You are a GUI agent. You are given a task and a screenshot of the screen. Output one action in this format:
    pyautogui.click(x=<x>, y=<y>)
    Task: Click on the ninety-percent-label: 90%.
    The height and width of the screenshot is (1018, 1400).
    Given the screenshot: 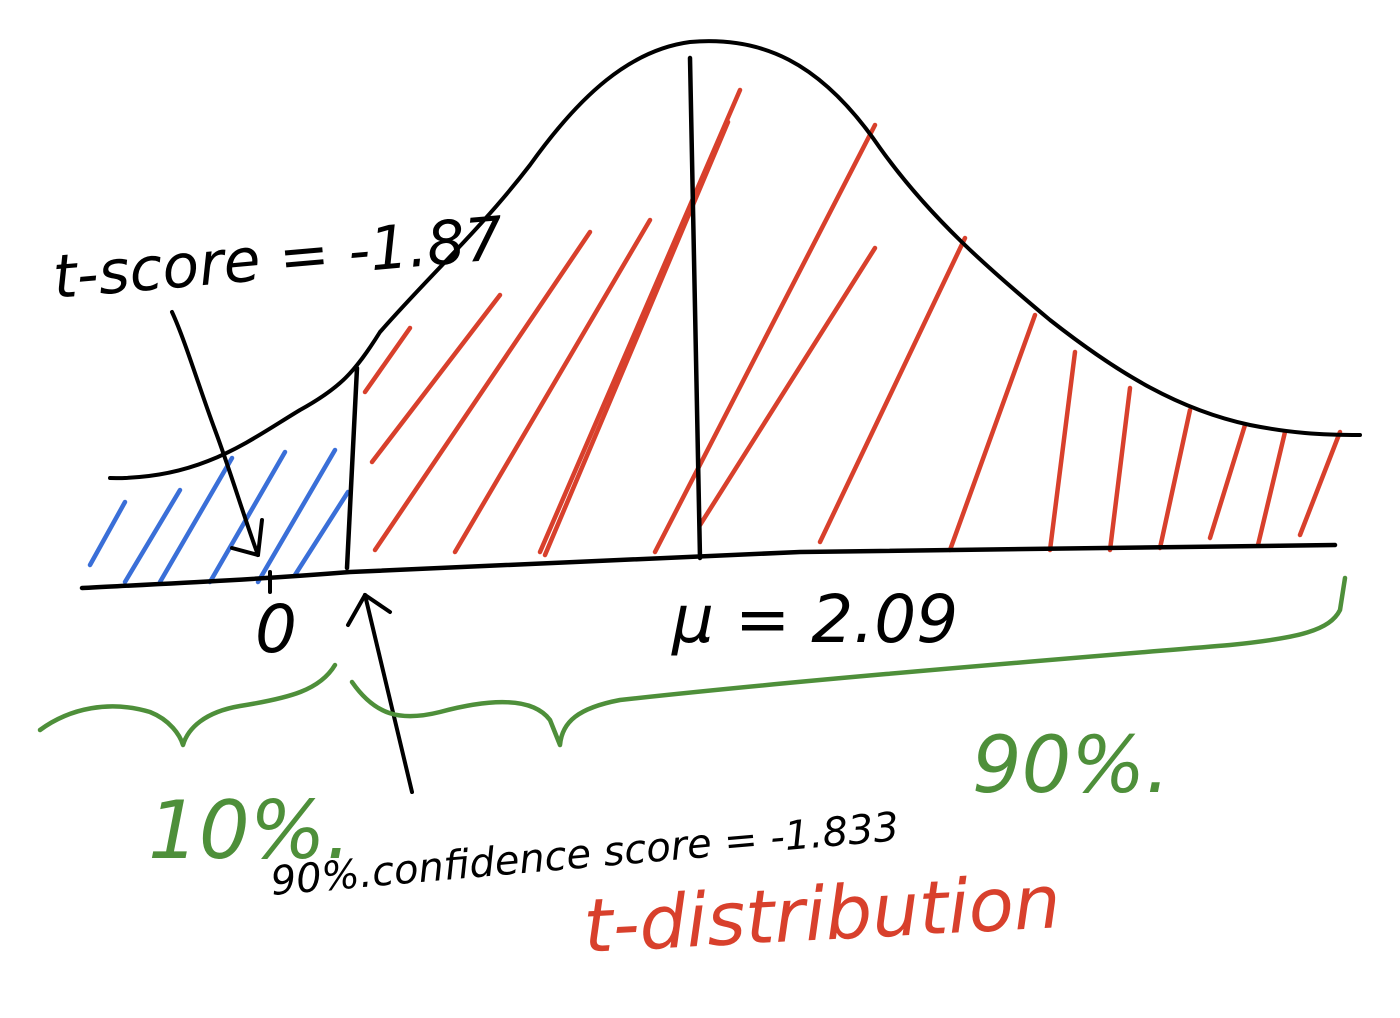 What is the action you would take?
    pyautogui.click(x=1071, y=766)
    